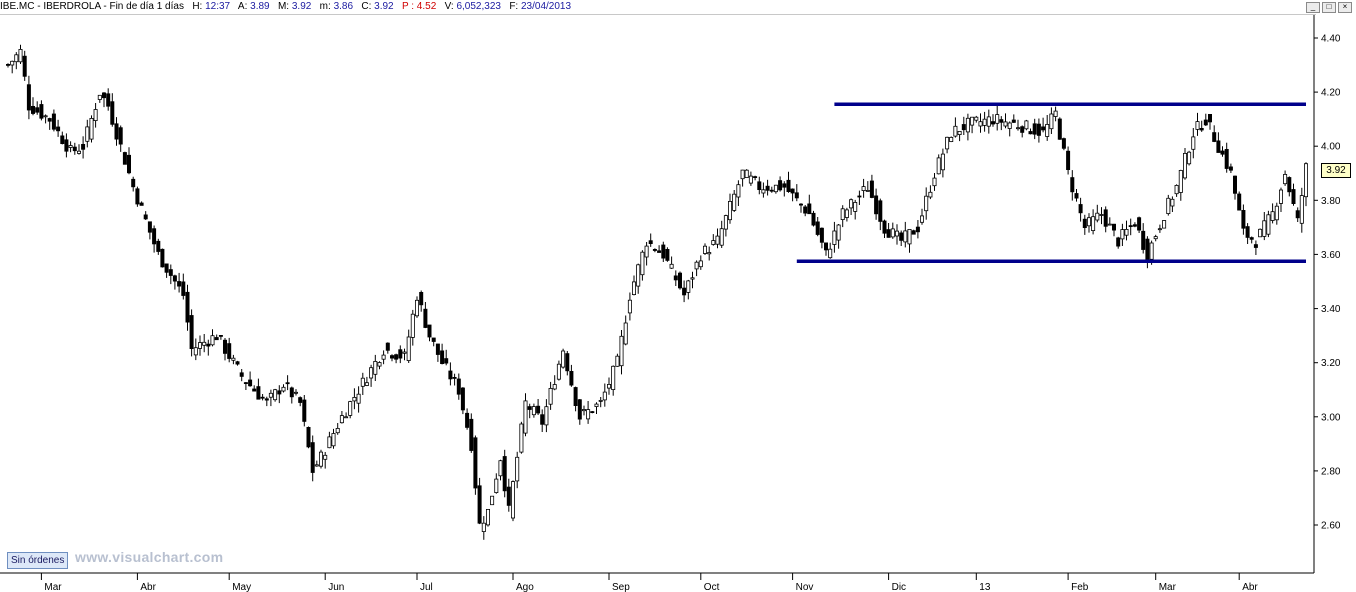  What do you see at coordinates (525, 587) in the screenshot?
I see `x-tick-label: Ago` at bounding box center [525, 587].